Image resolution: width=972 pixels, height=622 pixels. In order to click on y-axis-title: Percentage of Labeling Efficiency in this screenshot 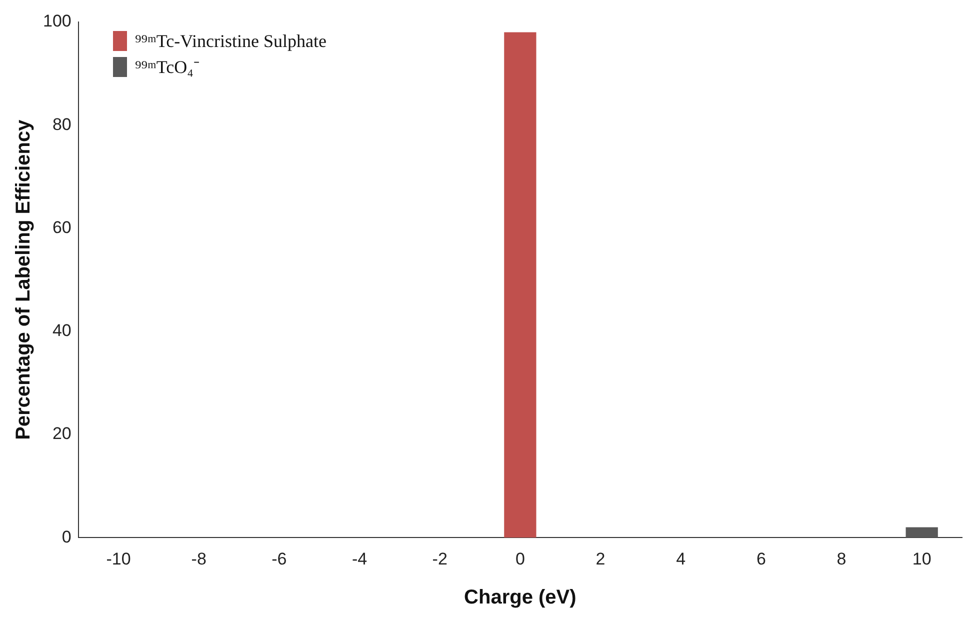, I will do `click(23, 279)`.